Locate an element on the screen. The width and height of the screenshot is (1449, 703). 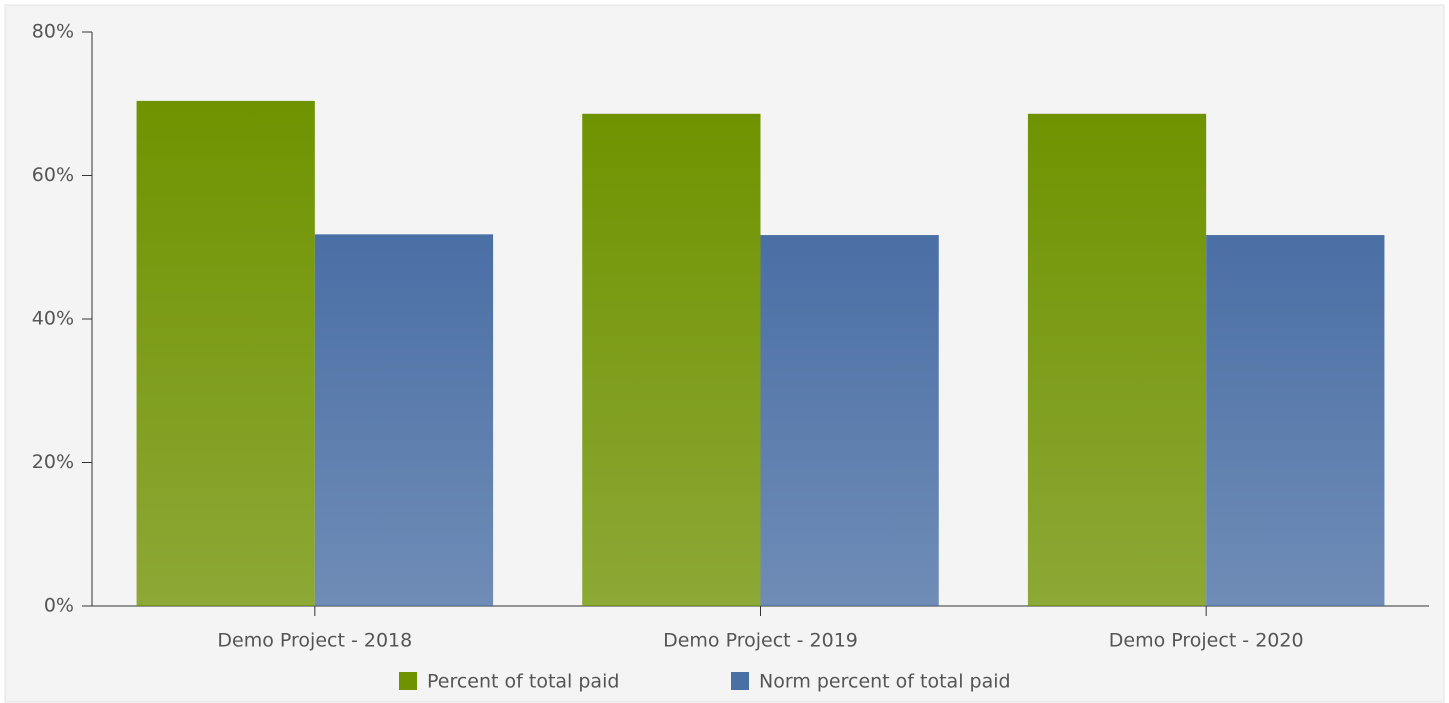
y-tick-label: 40% is located at coordinates (53, 319).